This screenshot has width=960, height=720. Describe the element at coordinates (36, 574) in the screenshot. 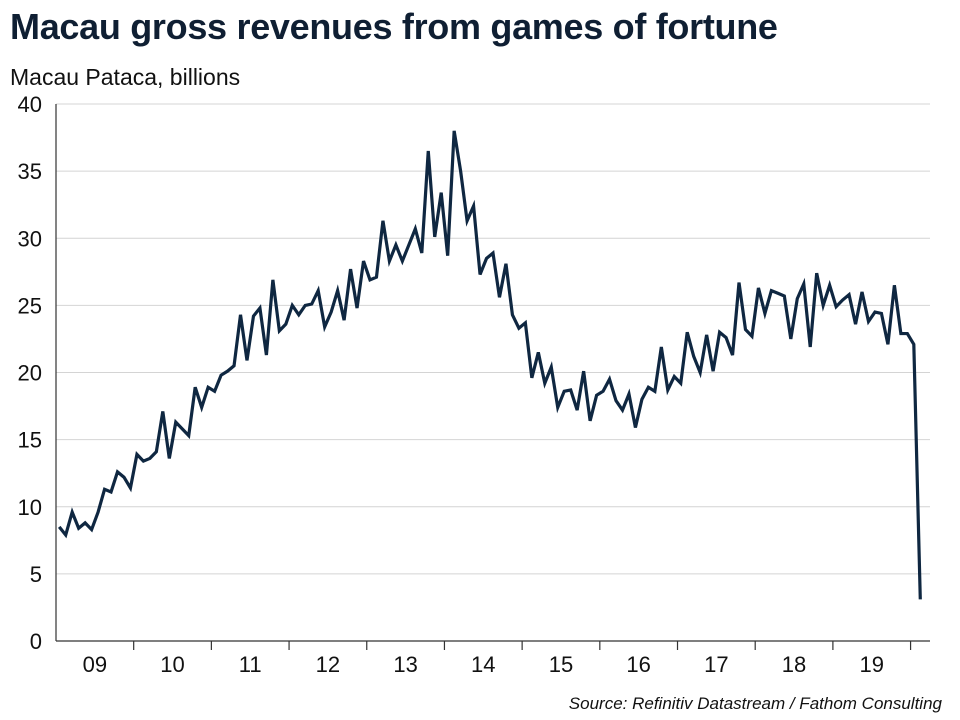

I see `y-tick-label: 5` at that location.